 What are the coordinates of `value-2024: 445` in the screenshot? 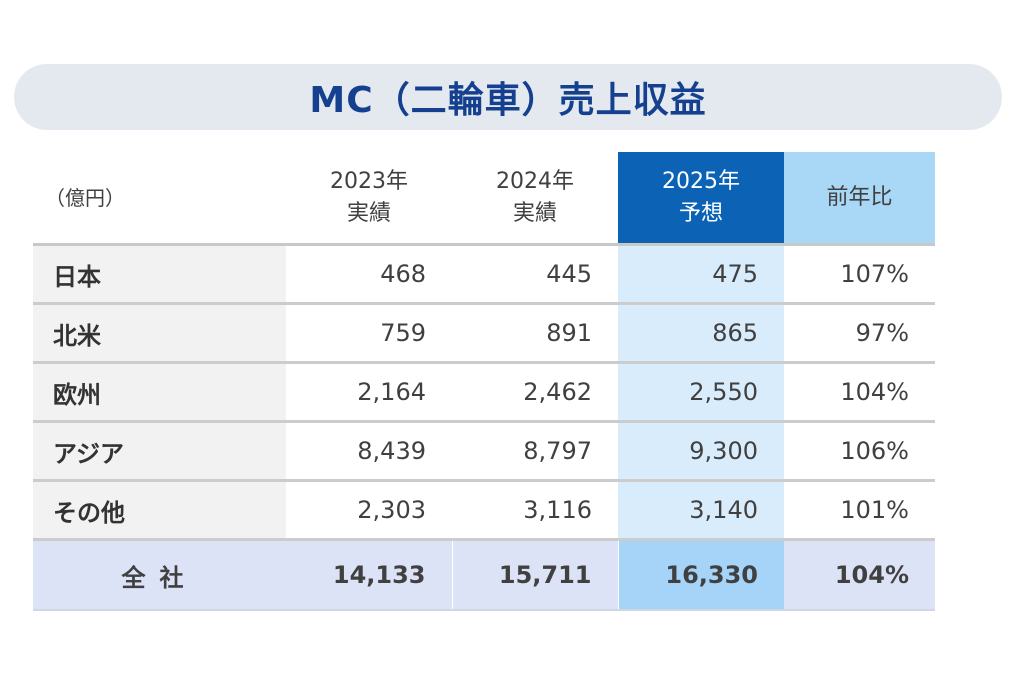 It's located at (535, 274).